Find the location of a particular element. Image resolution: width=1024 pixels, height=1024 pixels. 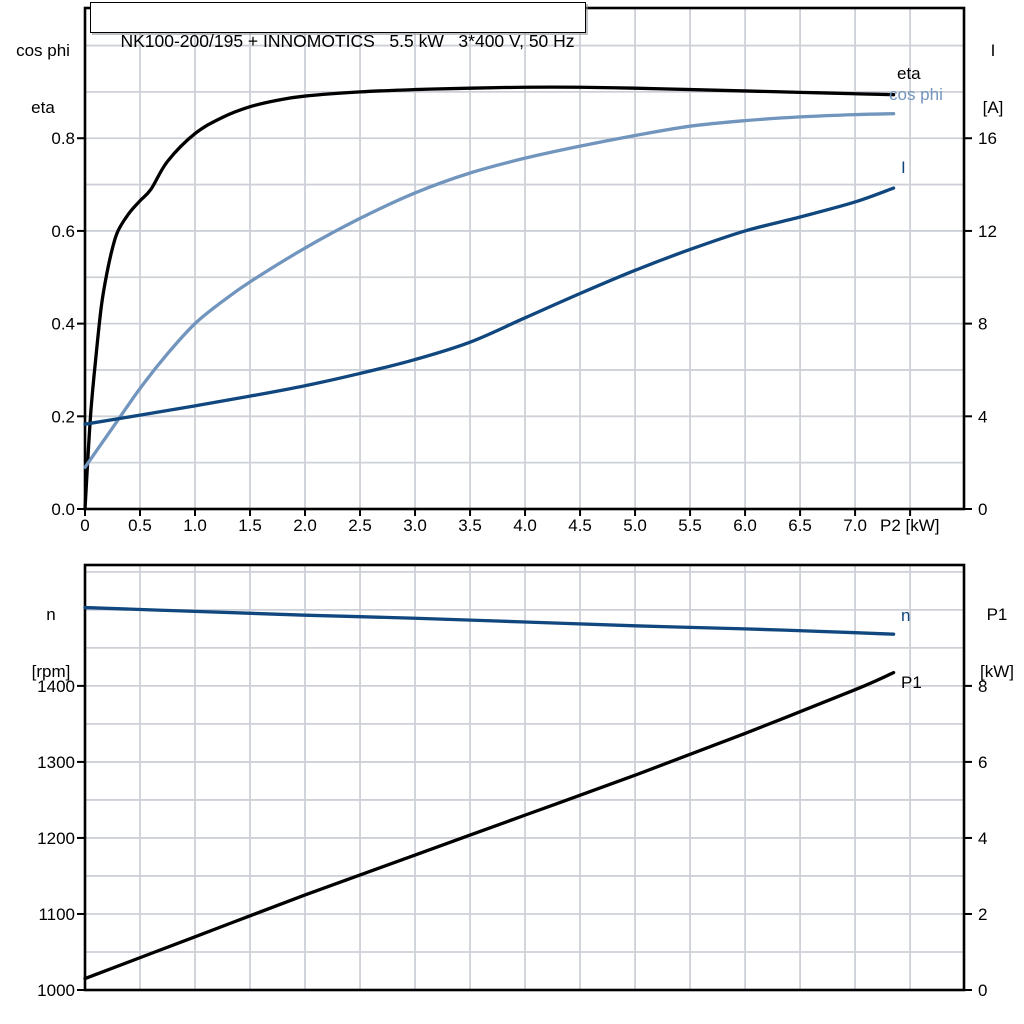

left-axis-ticks: 0.0 0.2 0.4 0.6 0.8 is located at coordinates (68, 324).